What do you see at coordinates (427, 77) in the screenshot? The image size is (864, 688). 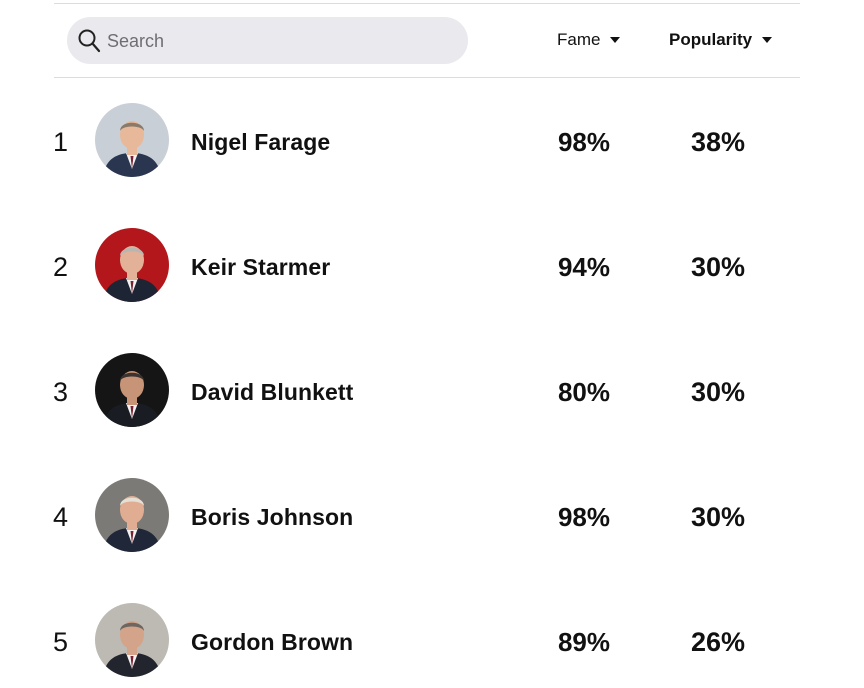 I see `header-divider` at bounding box center [427, 77].